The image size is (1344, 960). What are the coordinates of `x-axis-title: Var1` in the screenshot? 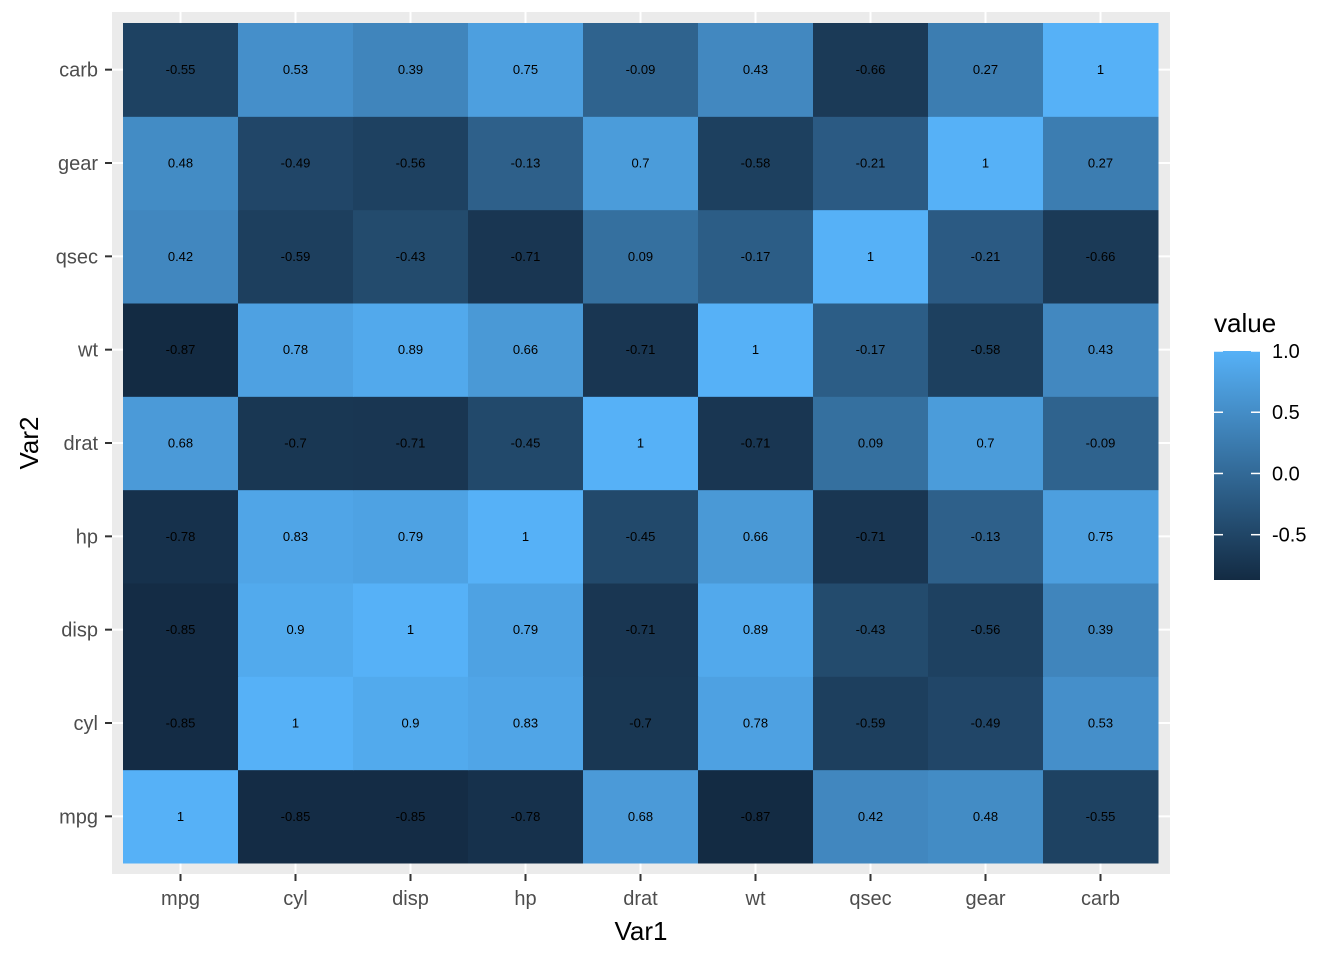 It's located at (641, 931).